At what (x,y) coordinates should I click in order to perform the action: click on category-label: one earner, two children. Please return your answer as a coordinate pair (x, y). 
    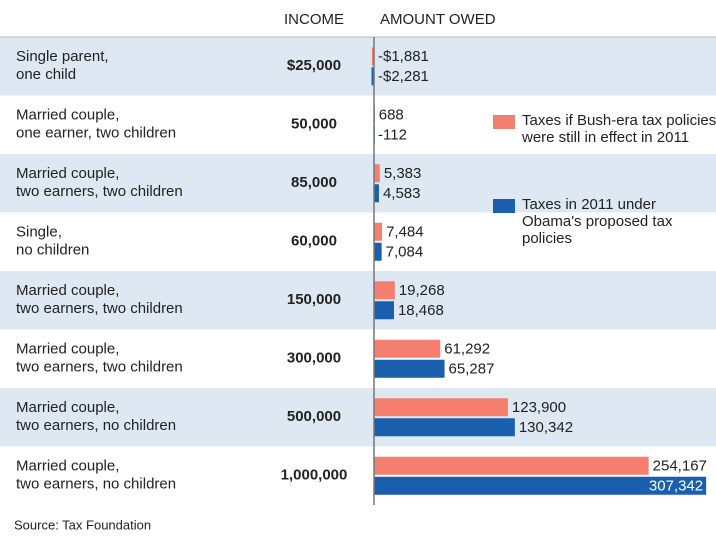
    Looking at the image, I should click on (96, 133).